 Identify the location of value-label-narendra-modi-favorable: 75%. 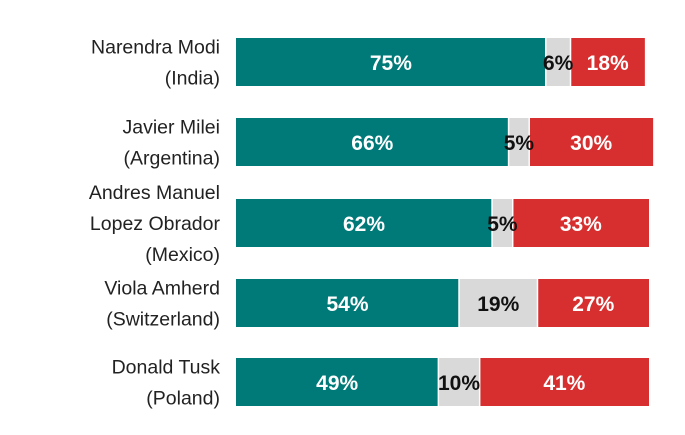
(391, 63).